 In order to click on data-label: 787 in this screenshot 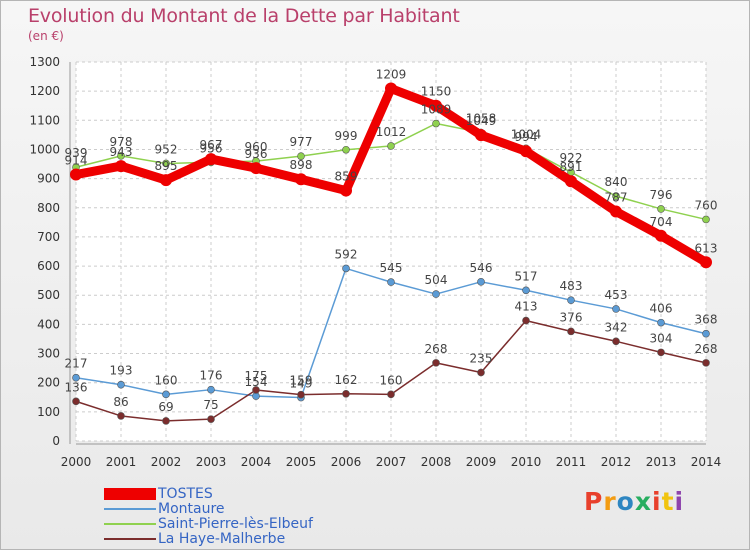, I will do `click(616, 198)`.